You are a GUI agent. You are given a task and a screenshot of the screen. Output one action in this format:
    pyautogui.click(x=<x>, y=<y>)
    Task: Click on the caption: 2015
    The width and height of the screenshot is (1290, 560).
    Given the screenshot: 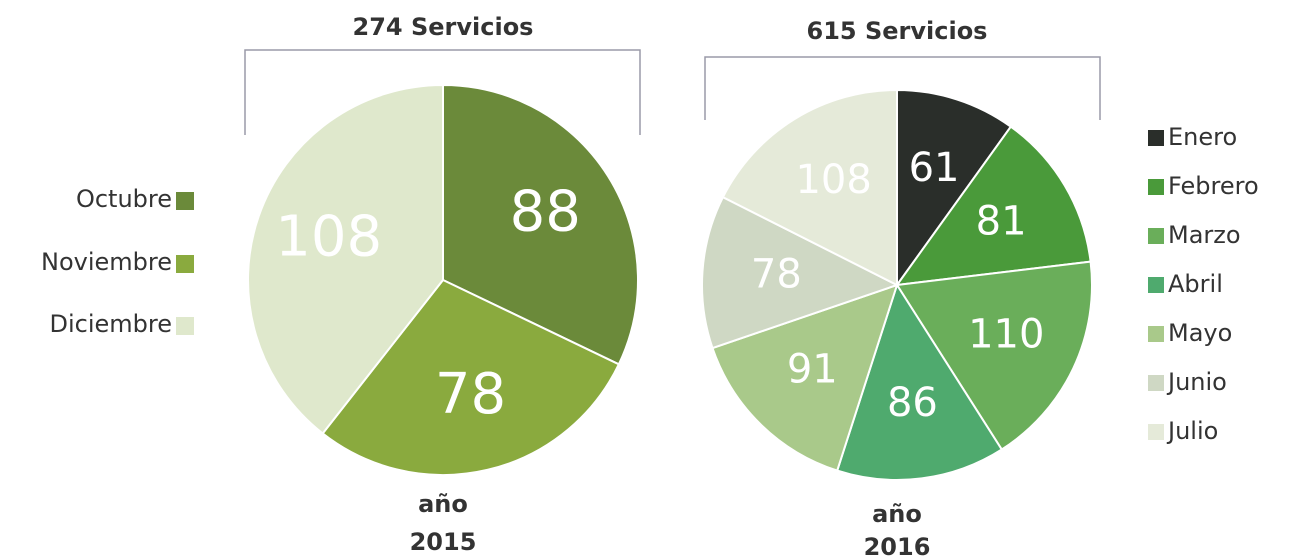 What is the action you would take?
    pyautogui.click(x=443, y=542)
    